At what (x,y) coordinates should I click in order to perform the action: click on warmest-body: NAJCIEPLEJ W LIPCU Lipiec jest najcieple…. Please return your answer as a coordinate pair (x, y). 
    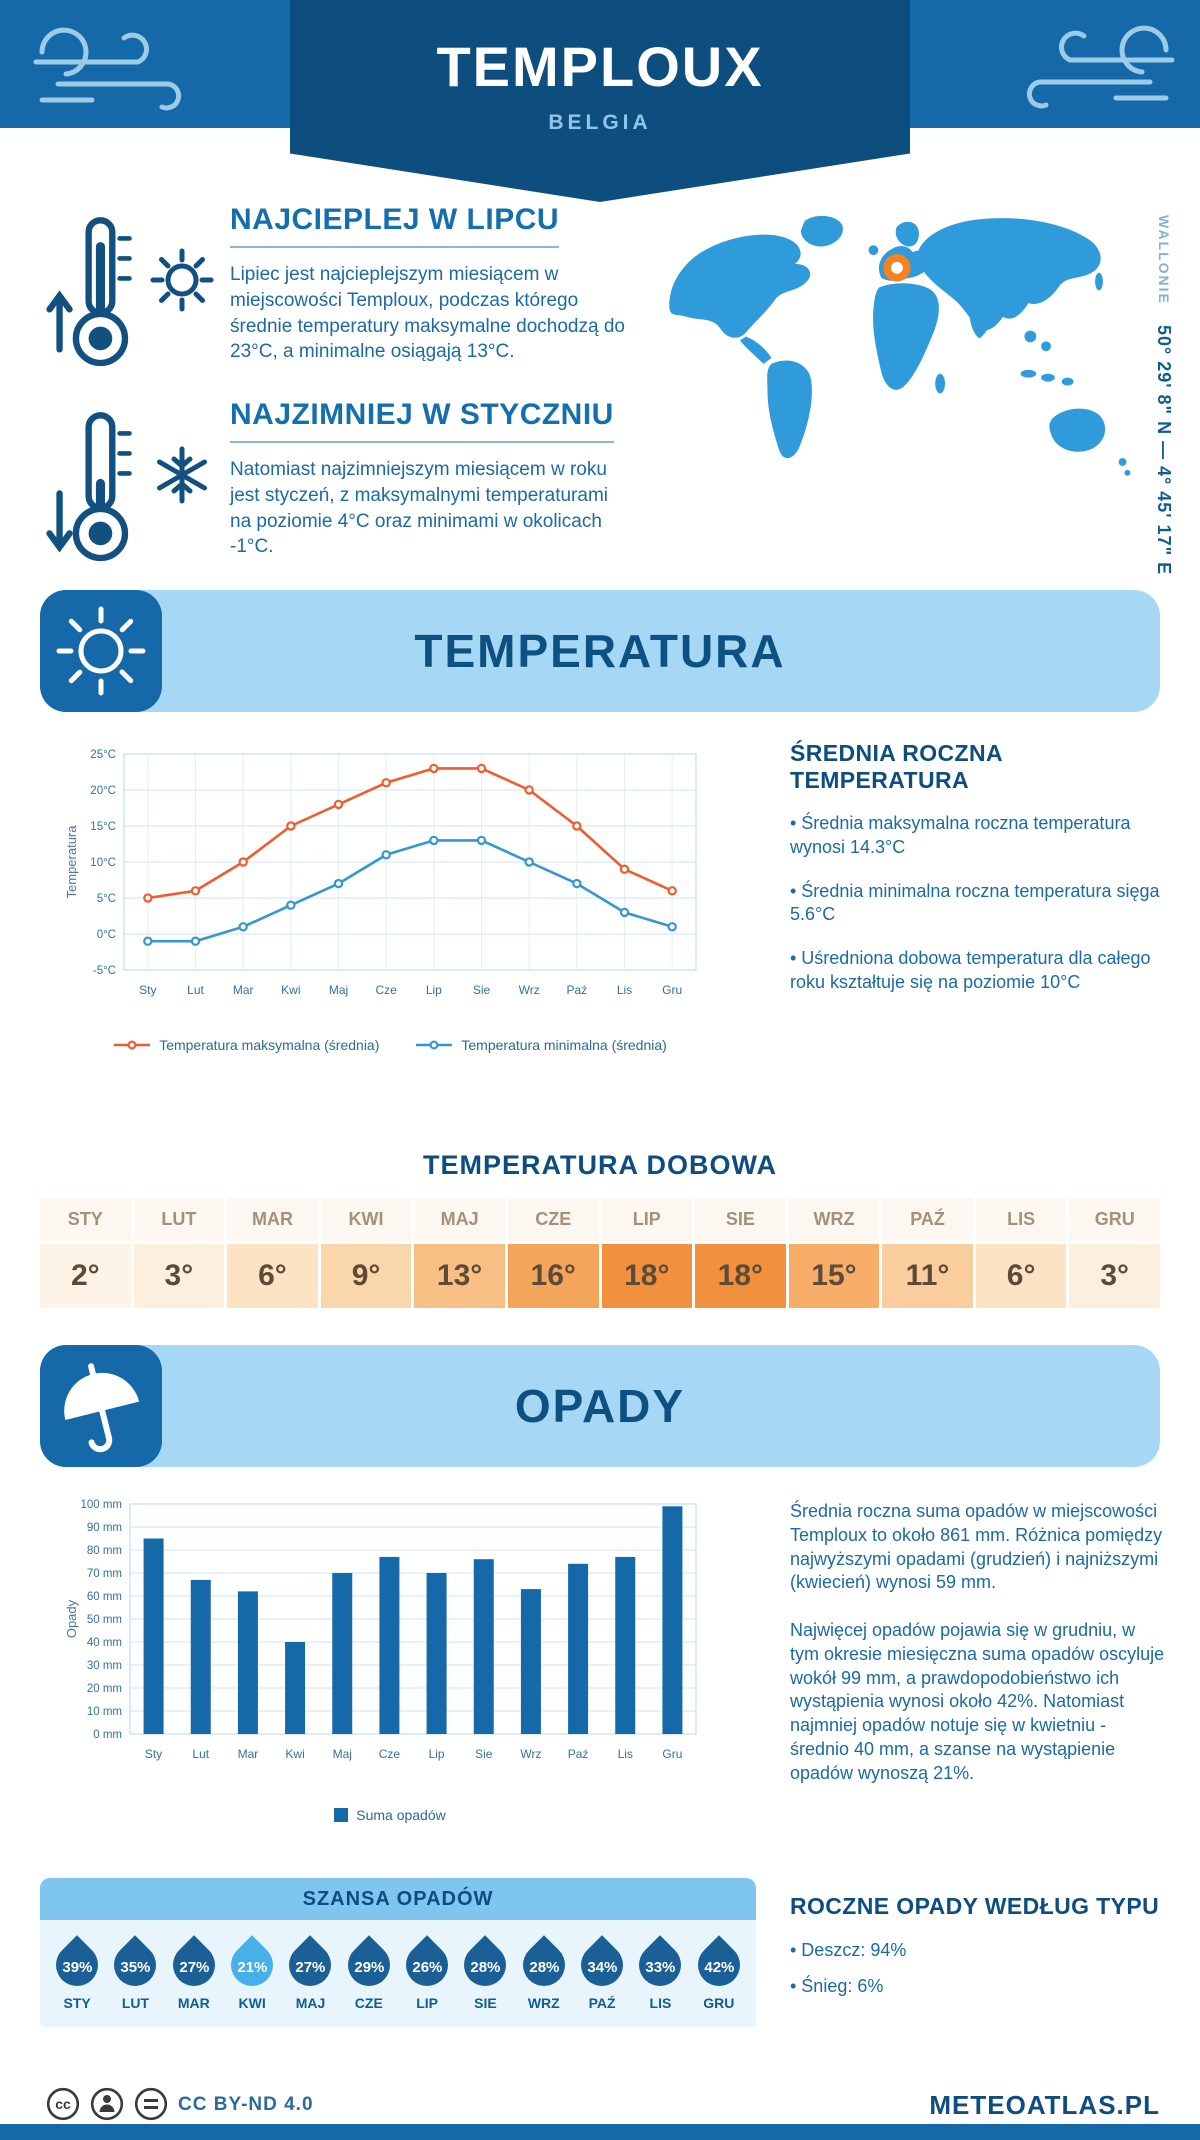
    Looking at the image, I should click on (427, 284).